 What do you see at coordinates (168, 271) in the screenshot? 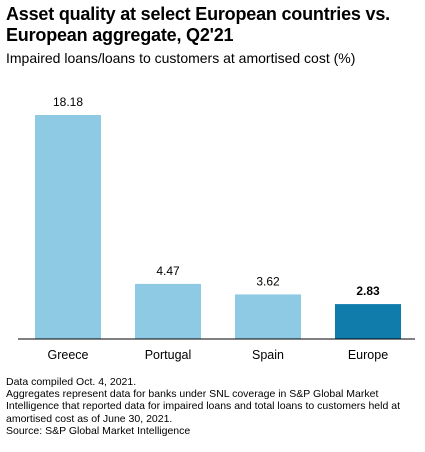
I see `value-label-portugal: 4.47` at bounding box center [168, 271].